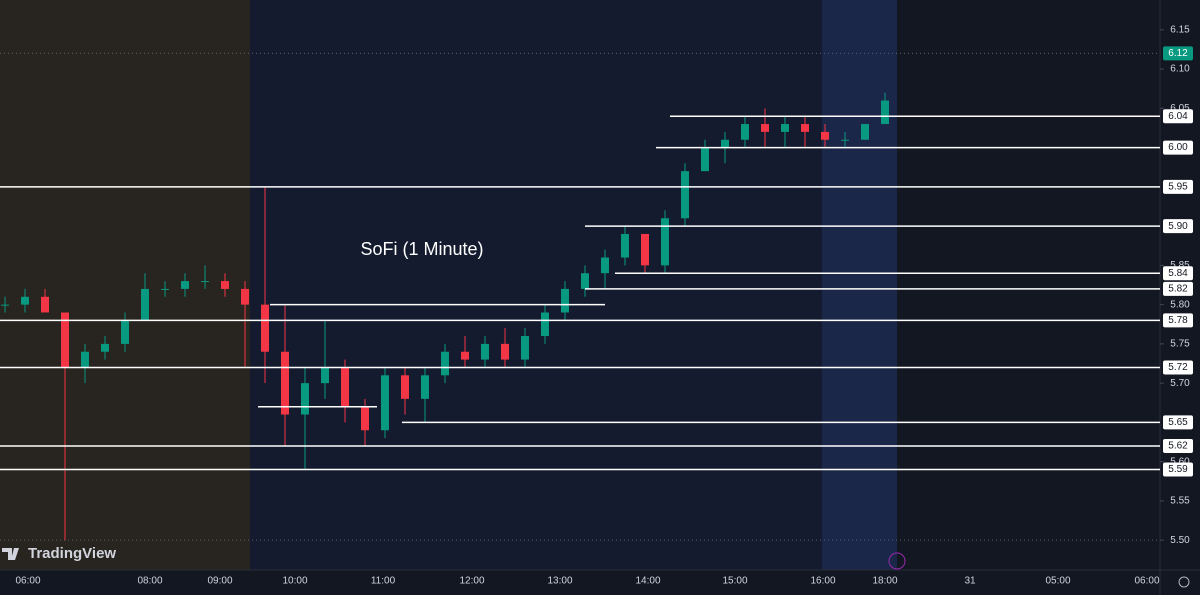 Image resolution: width=1200 pixels, height=595 pixels. Describe the element at coordinates (1180, 540) in the screenshot. I see `y-tick-label: 5.50` at that location.